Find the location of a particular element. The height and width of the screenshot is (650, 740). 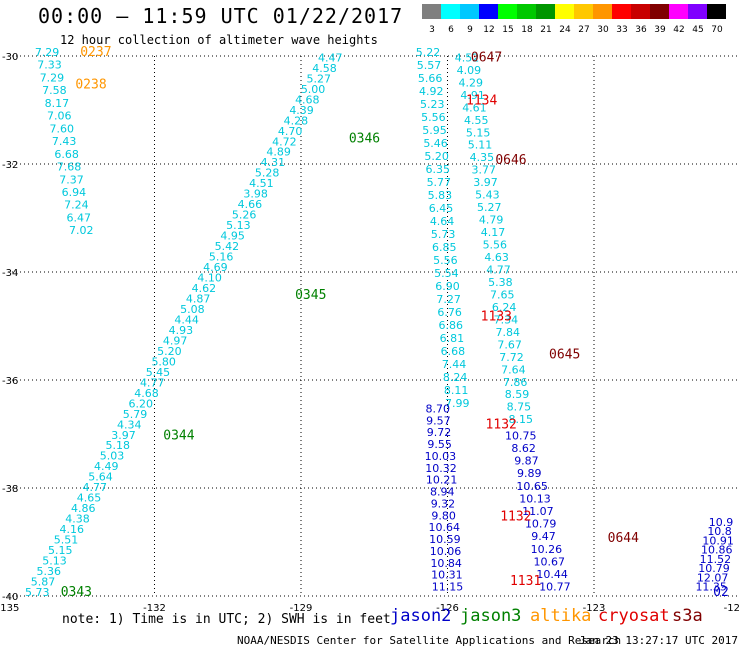

wave-height-value: 7.43 is located at coordinates (64, 141).